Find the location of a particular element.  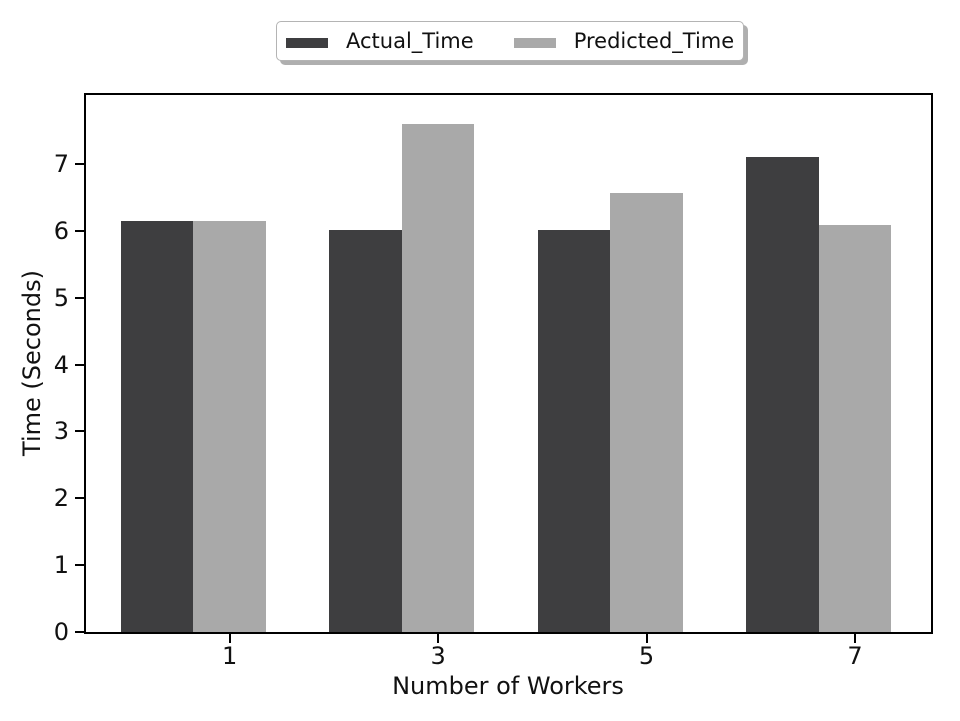

y-tick-label-2: 2 is located at coordinates (61, 498).